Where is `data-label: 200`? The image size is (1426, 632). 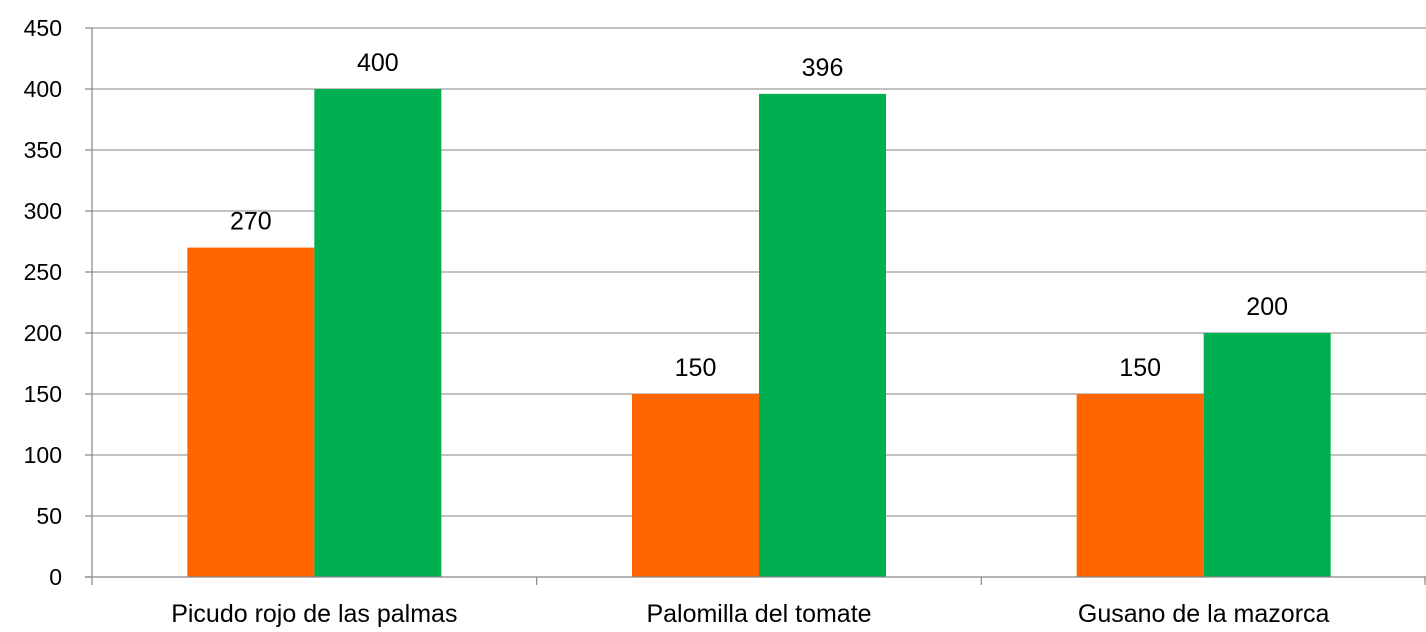
data-label: 200 is located at coordinates (1267, 307).